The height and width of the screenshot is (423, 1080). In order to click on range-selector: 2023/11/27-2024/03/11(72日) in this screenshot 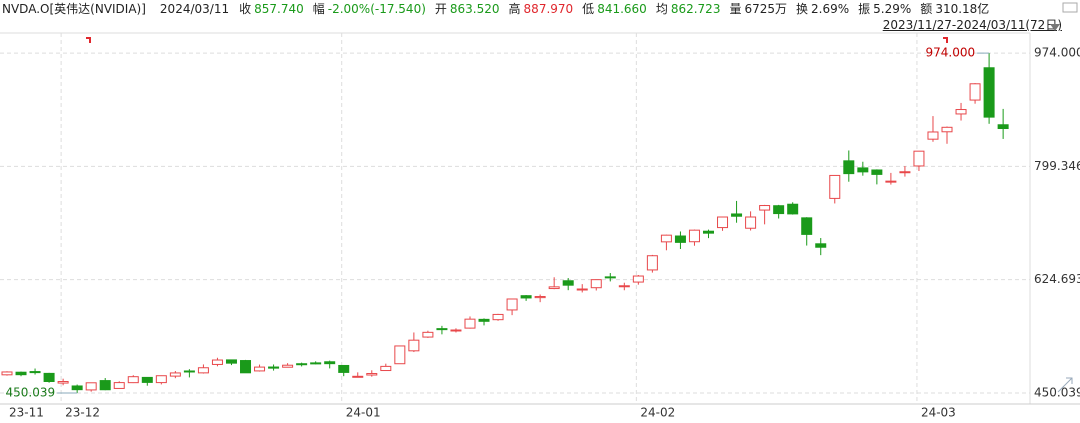, I will do `click(972, 25)`.